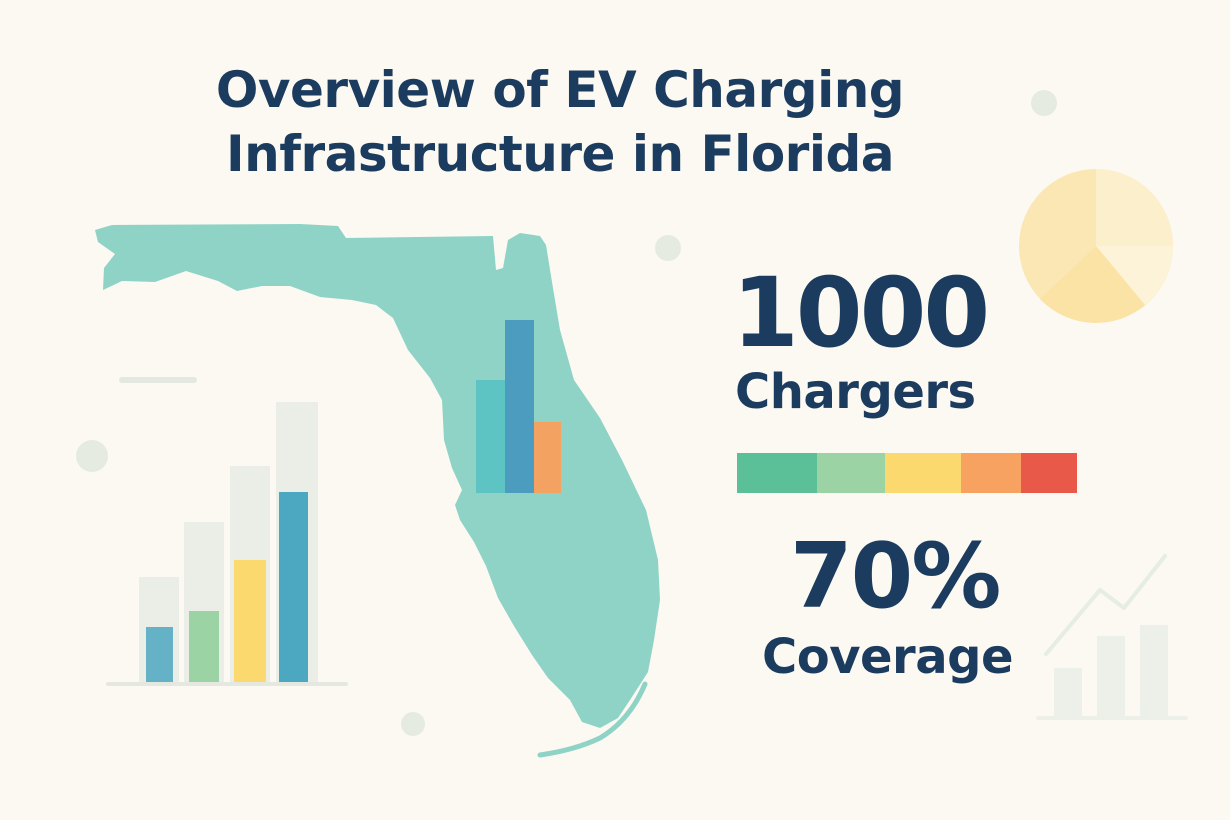 Image resolution: width=1230 pixels, height=820 pixels. What do you see at coordinates (861, 313) in the screenshot?
I see `chargers-count: 1000` at bounding box center [861, 313].